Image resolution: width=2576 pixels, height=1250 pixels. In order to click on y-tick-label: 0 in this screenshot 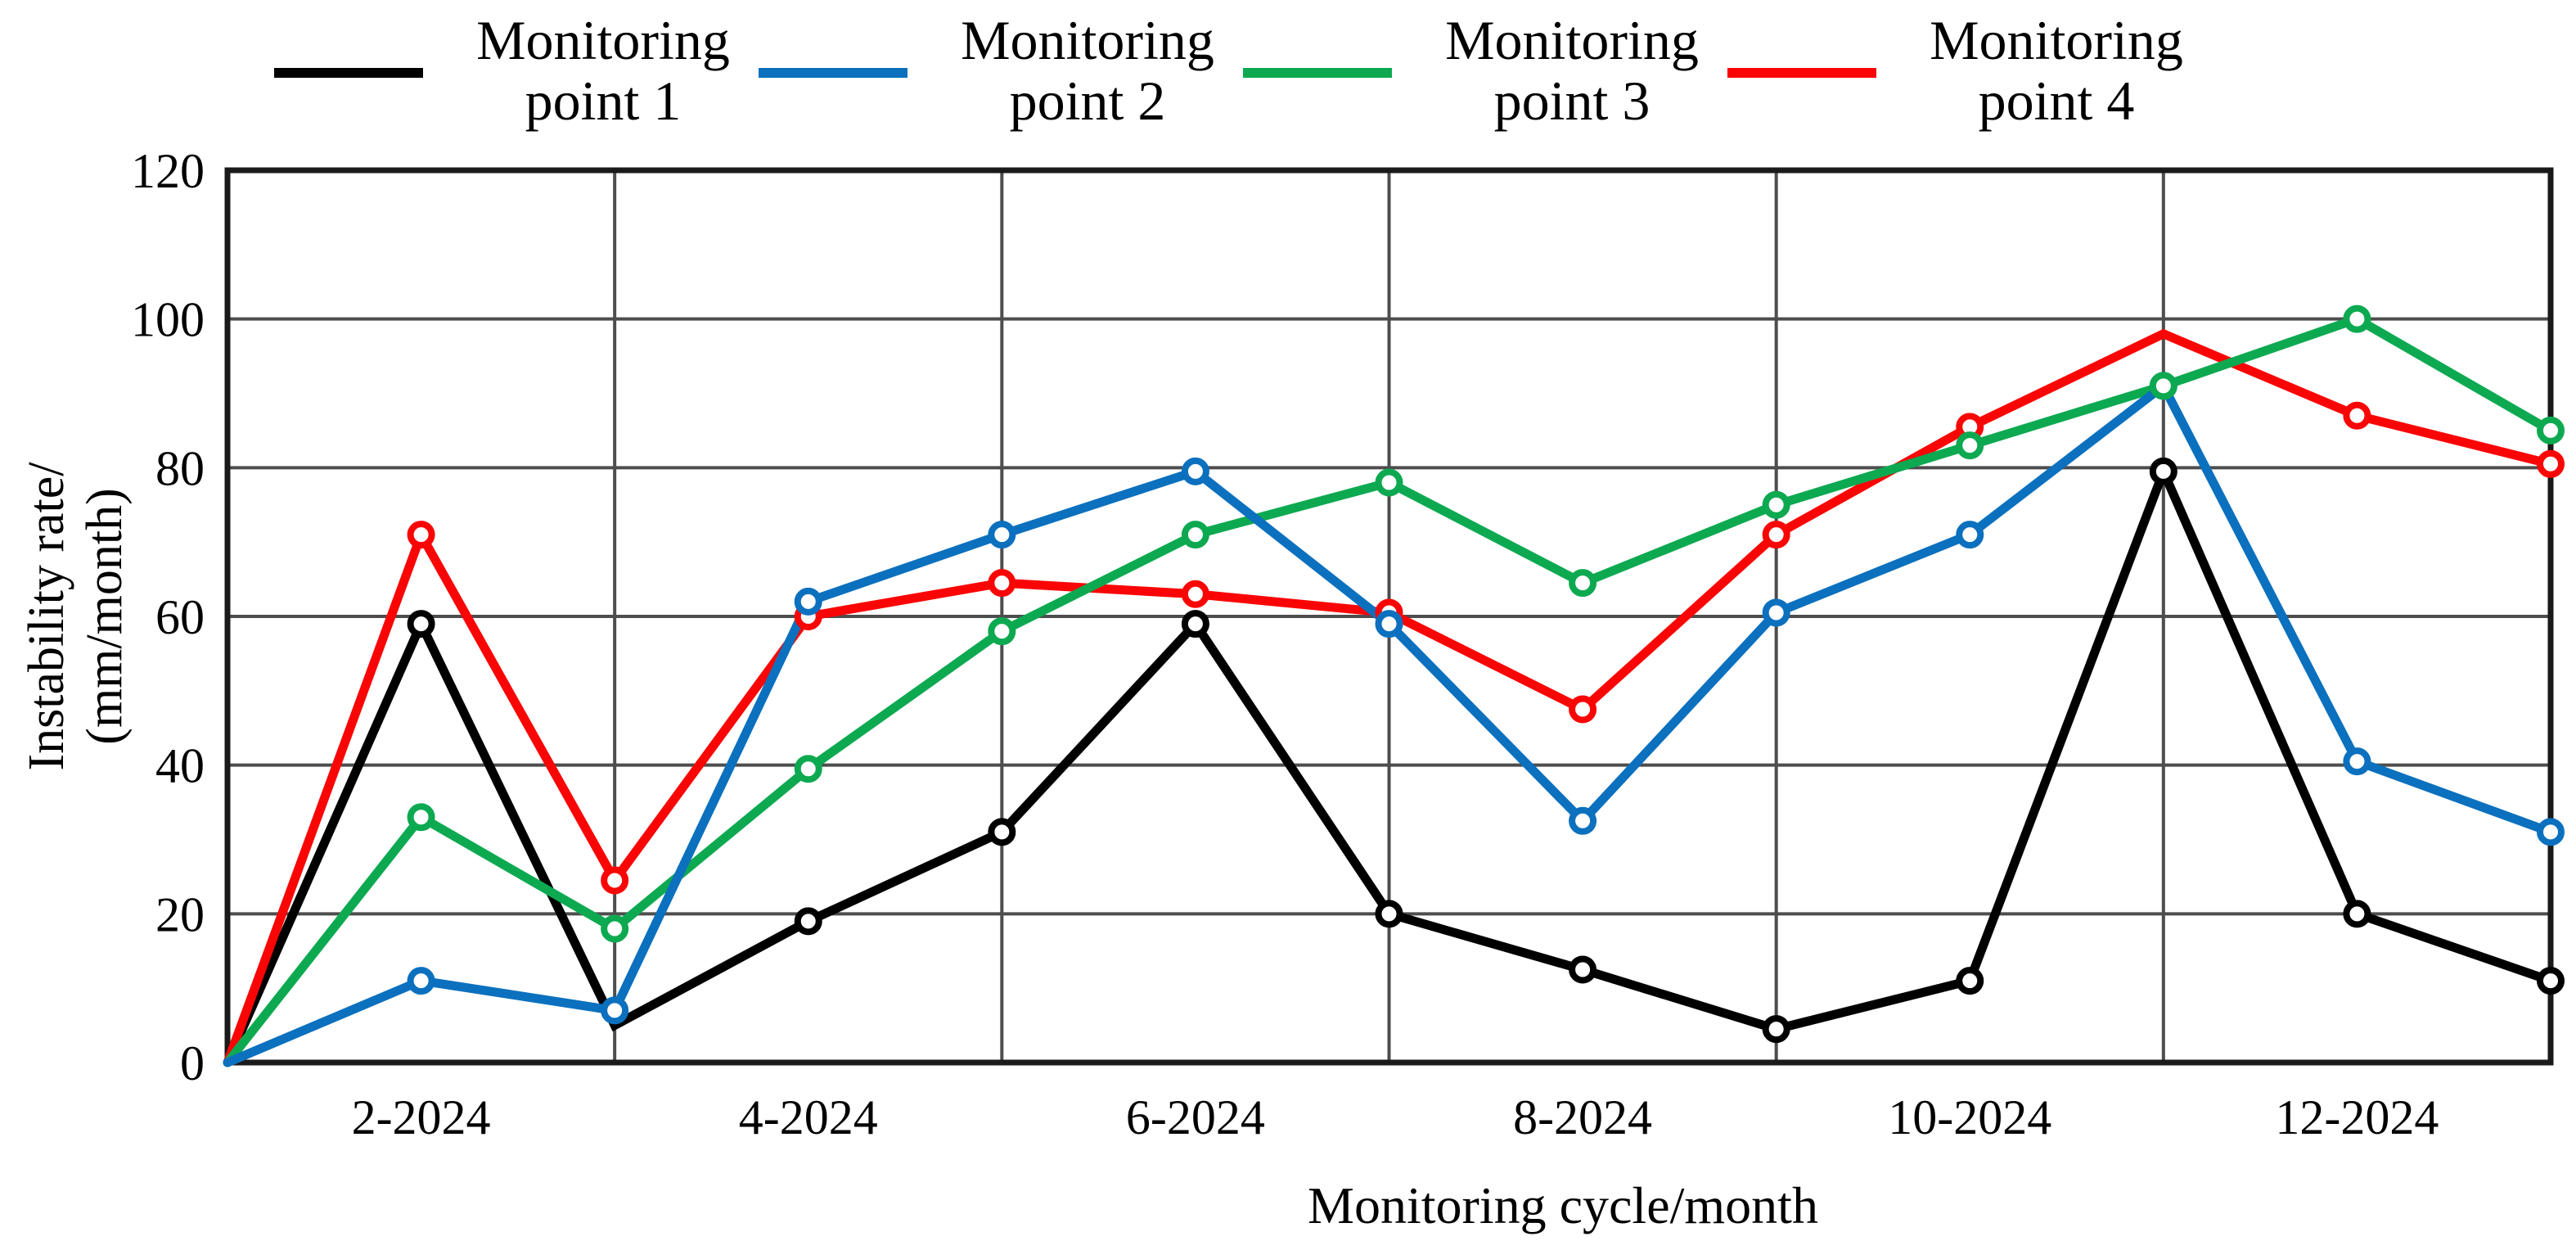, I will do `click(192, 1063)`.